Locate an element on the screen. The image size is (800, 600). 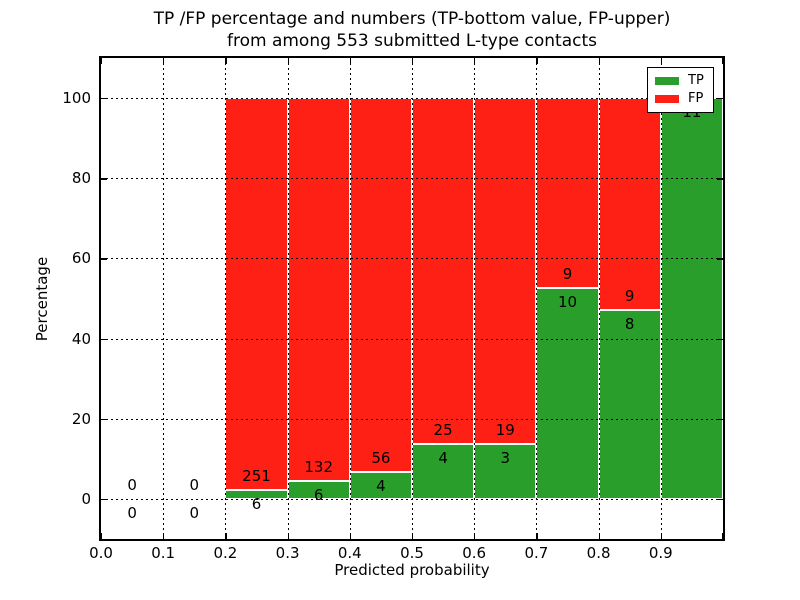
bar-label-fp-0.4-0.5: 56 is located at coordinates (381, 458).